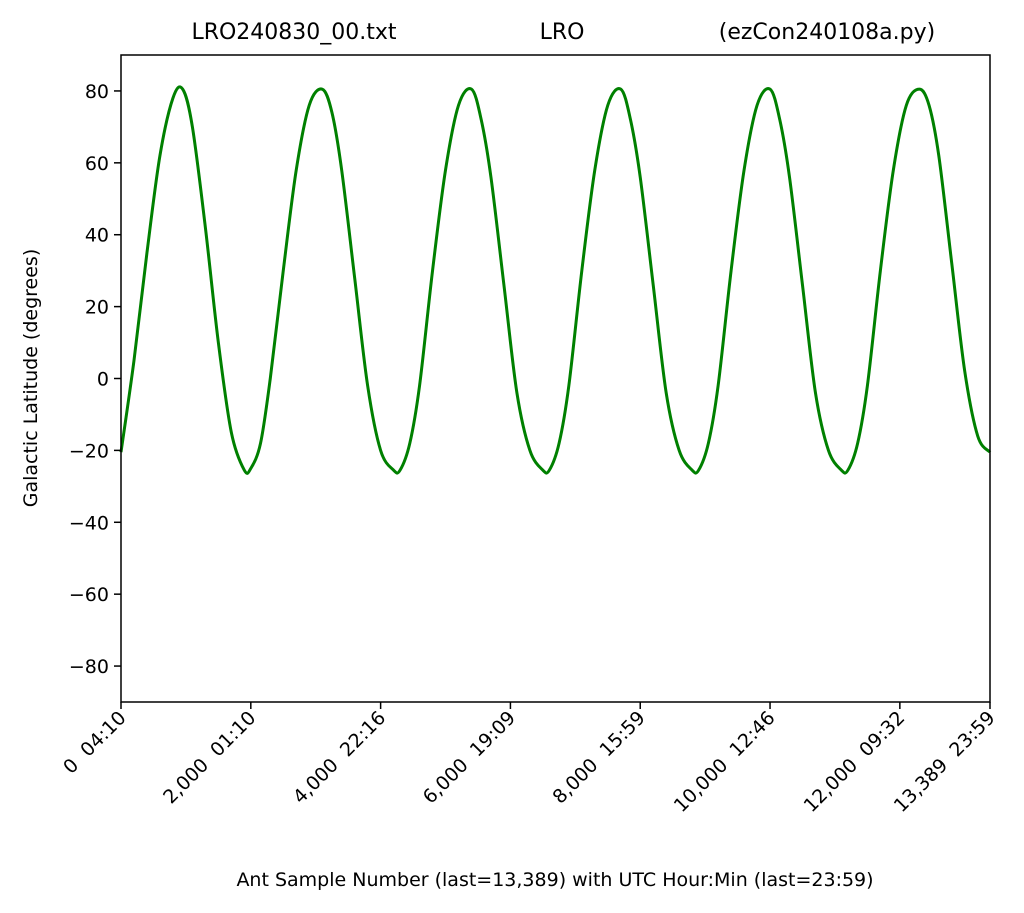 Image resolution: width=1024 pixels, height=913 pixels. What do you see at coordinates (89, 595) in the screenshot?
I see `y-tick-label: −60` at bounding box center [89, 595].